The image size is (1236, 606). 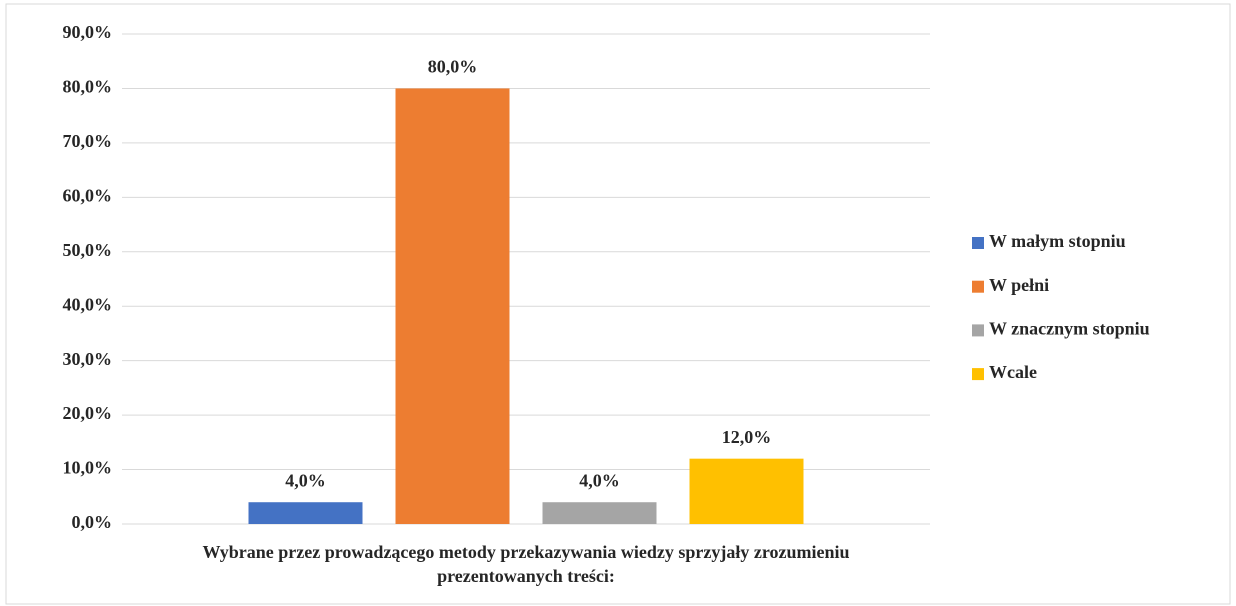 What do you see at coordinates (88, 32) in the screenshot?
I see `y-tick-label: 90,0%` at bounding box center [88, 32].